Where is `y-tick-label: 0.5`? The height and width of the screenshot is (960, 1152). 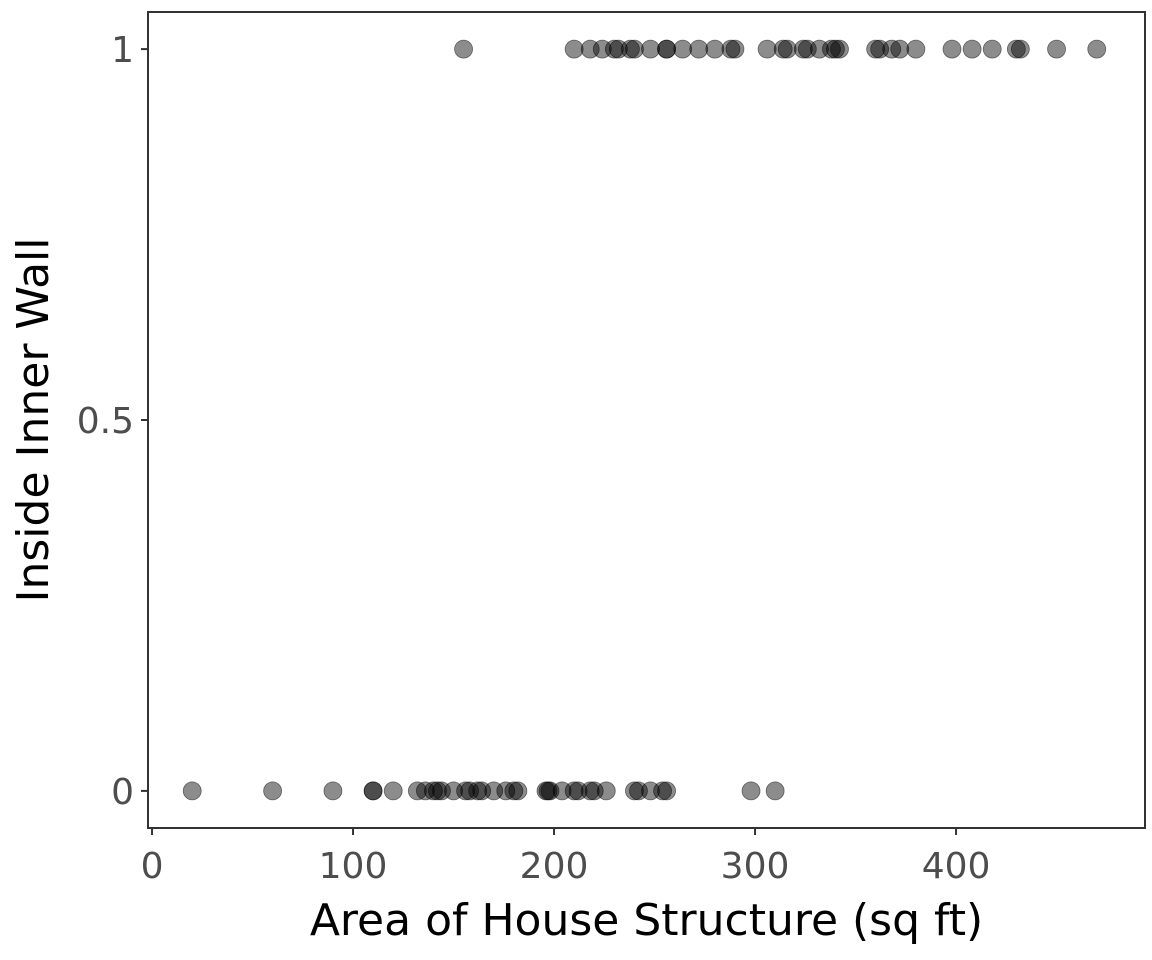 y-tick-label: 0.5 is located at coordinates (105, 421).